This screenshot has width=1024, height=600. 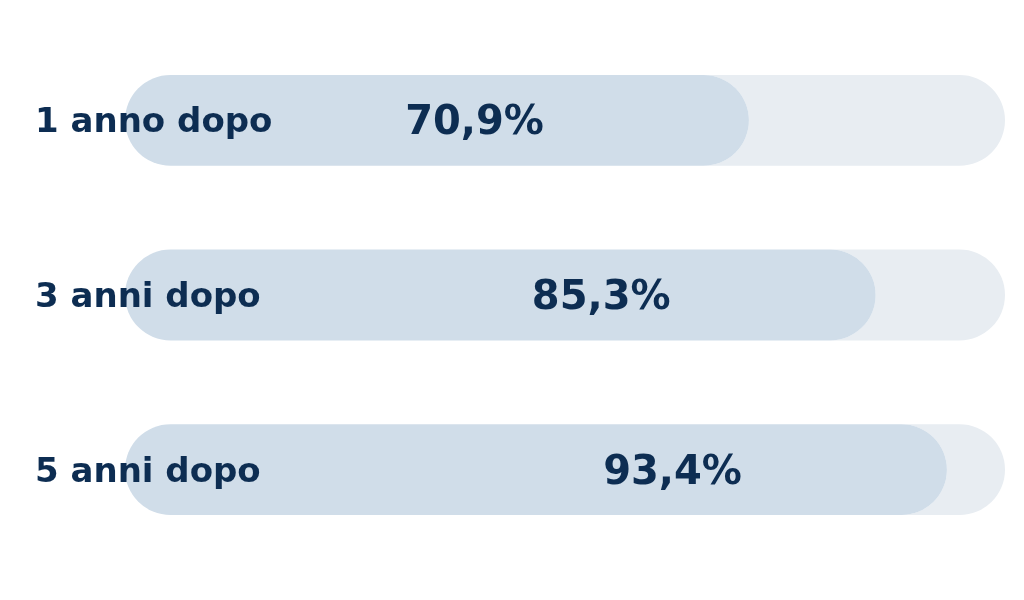 I want to click on data-label: 85,3%, so click(x=601, y=295).